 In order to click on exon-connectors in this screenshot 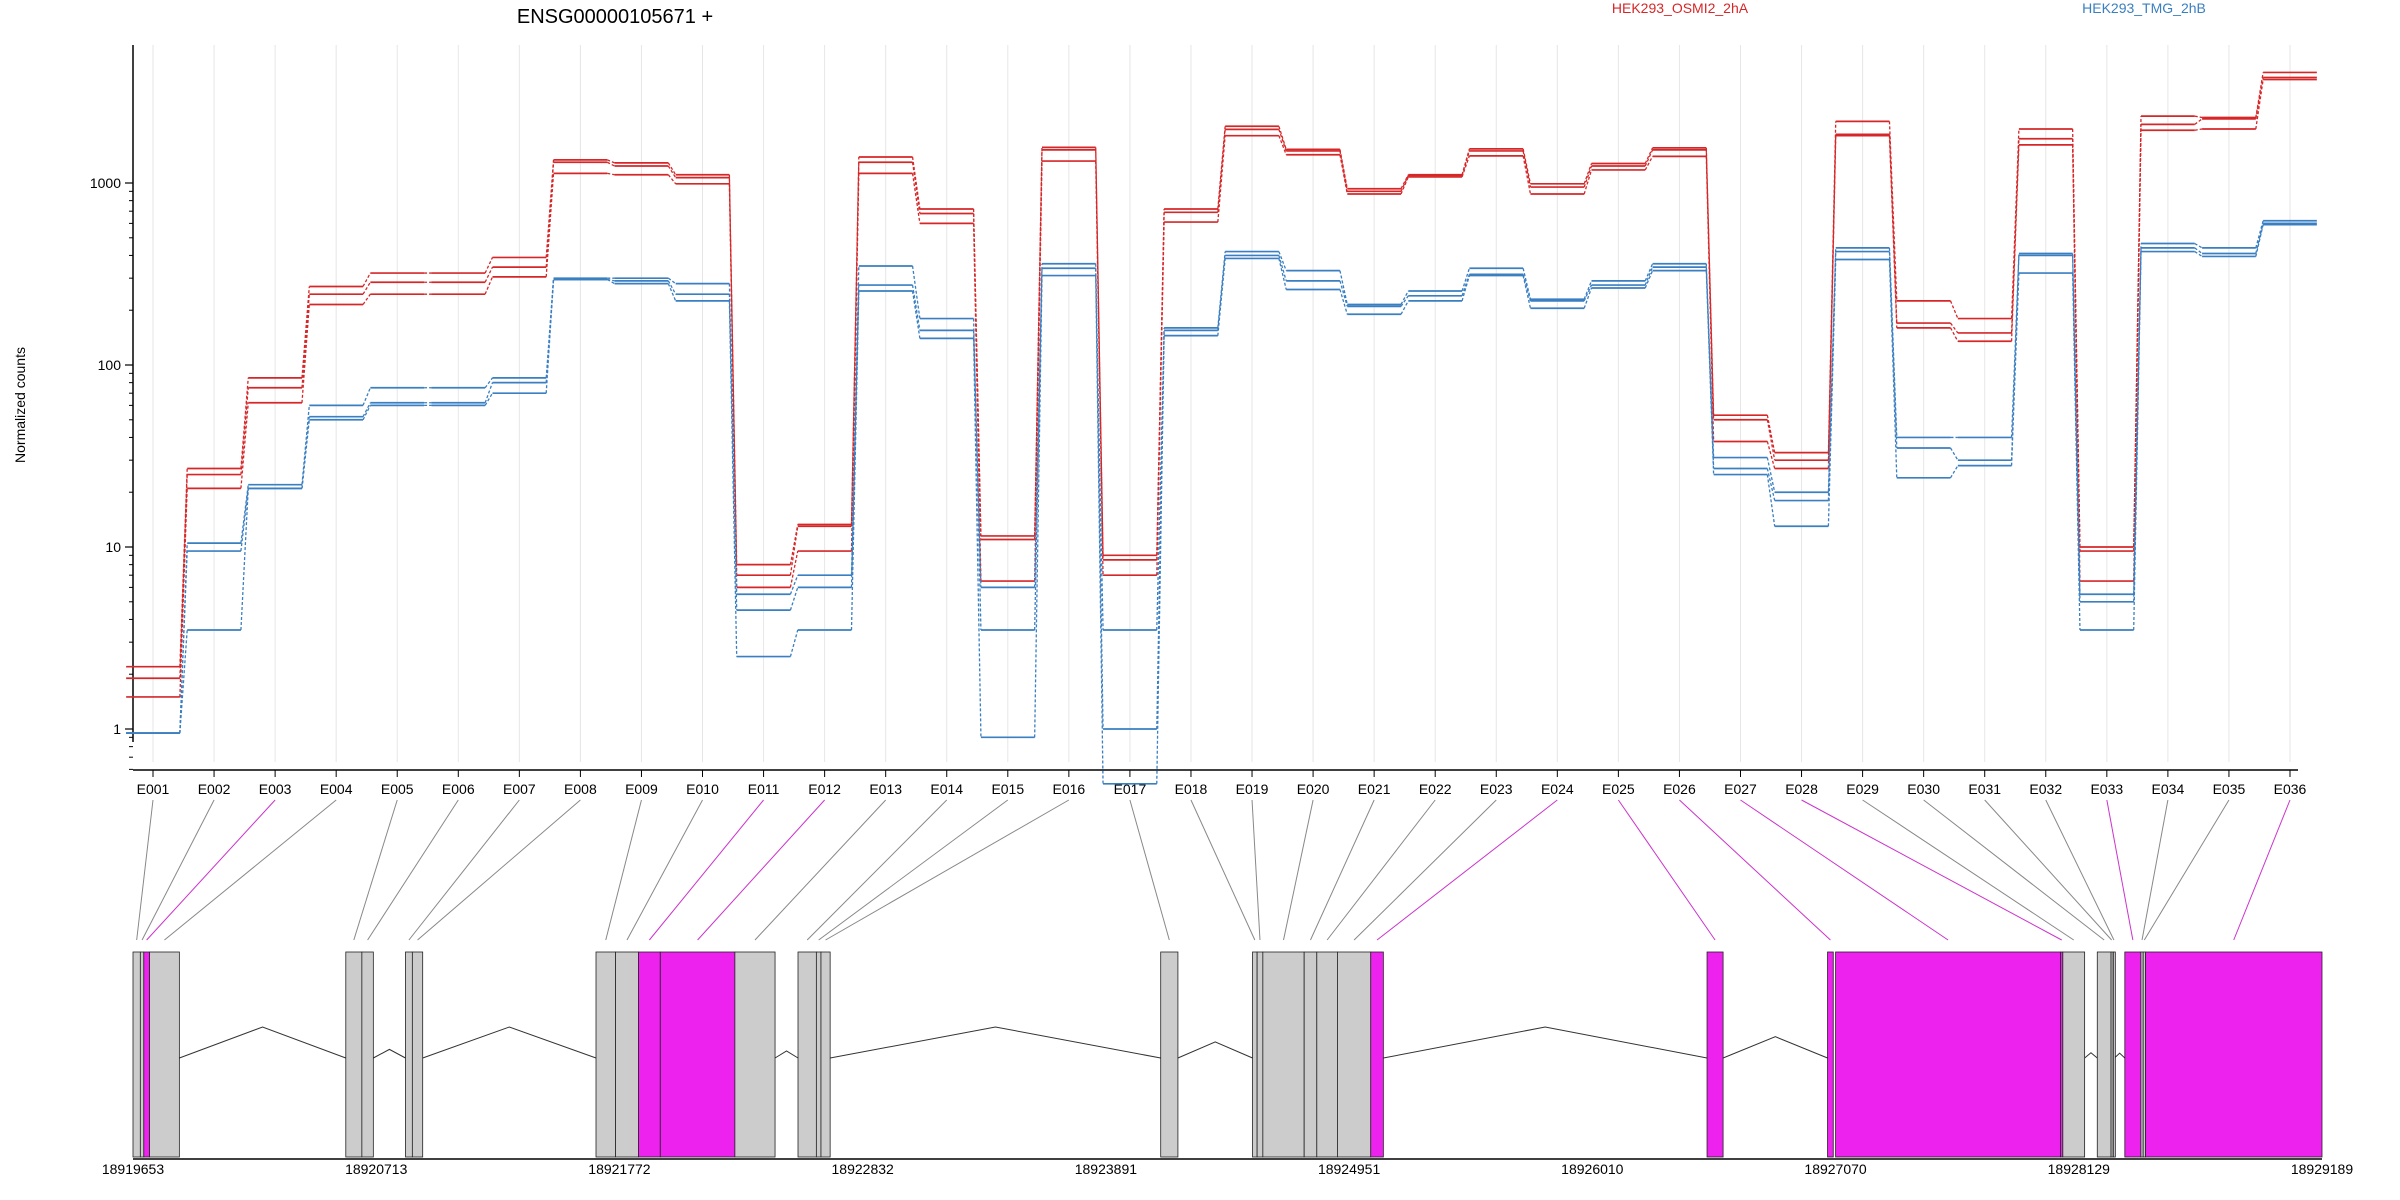, I will do `click(1213, 870)`.